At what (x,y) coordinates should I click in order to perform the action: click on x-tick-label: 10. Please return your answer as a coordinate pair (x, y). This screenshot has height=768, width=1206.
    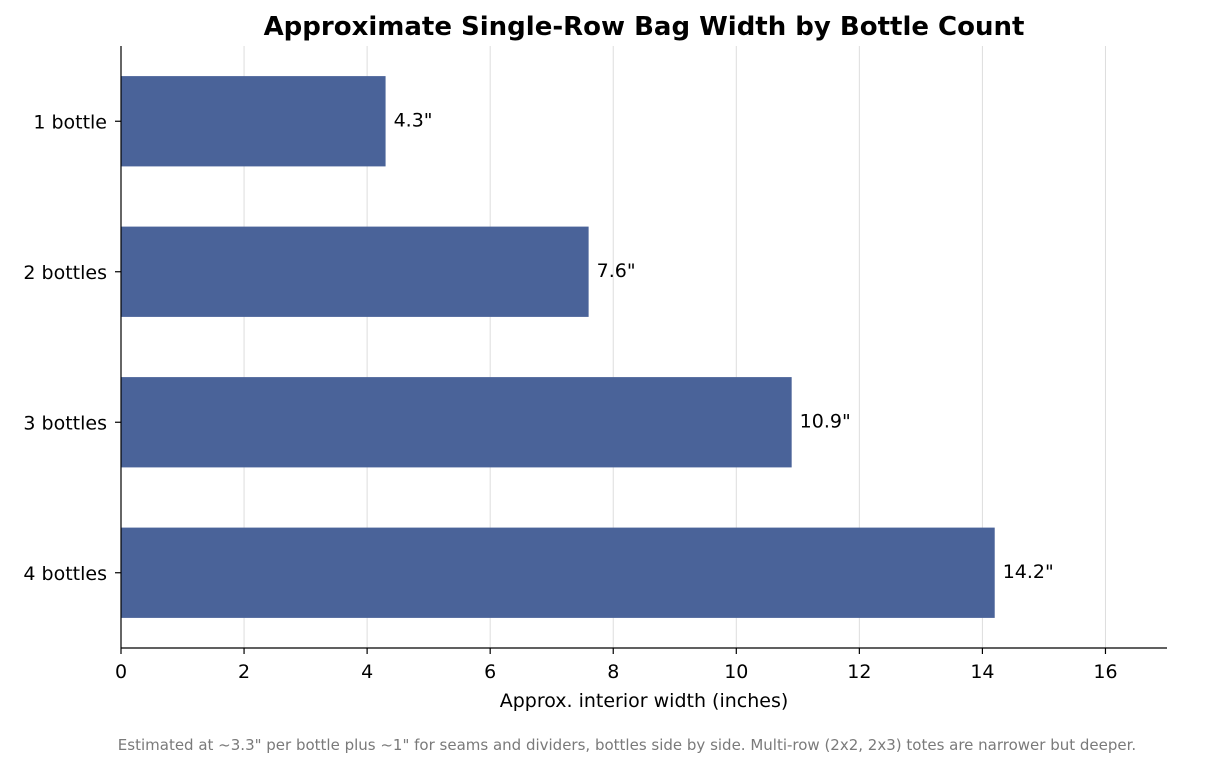
    Looking at the image, I should click on (736, 672).